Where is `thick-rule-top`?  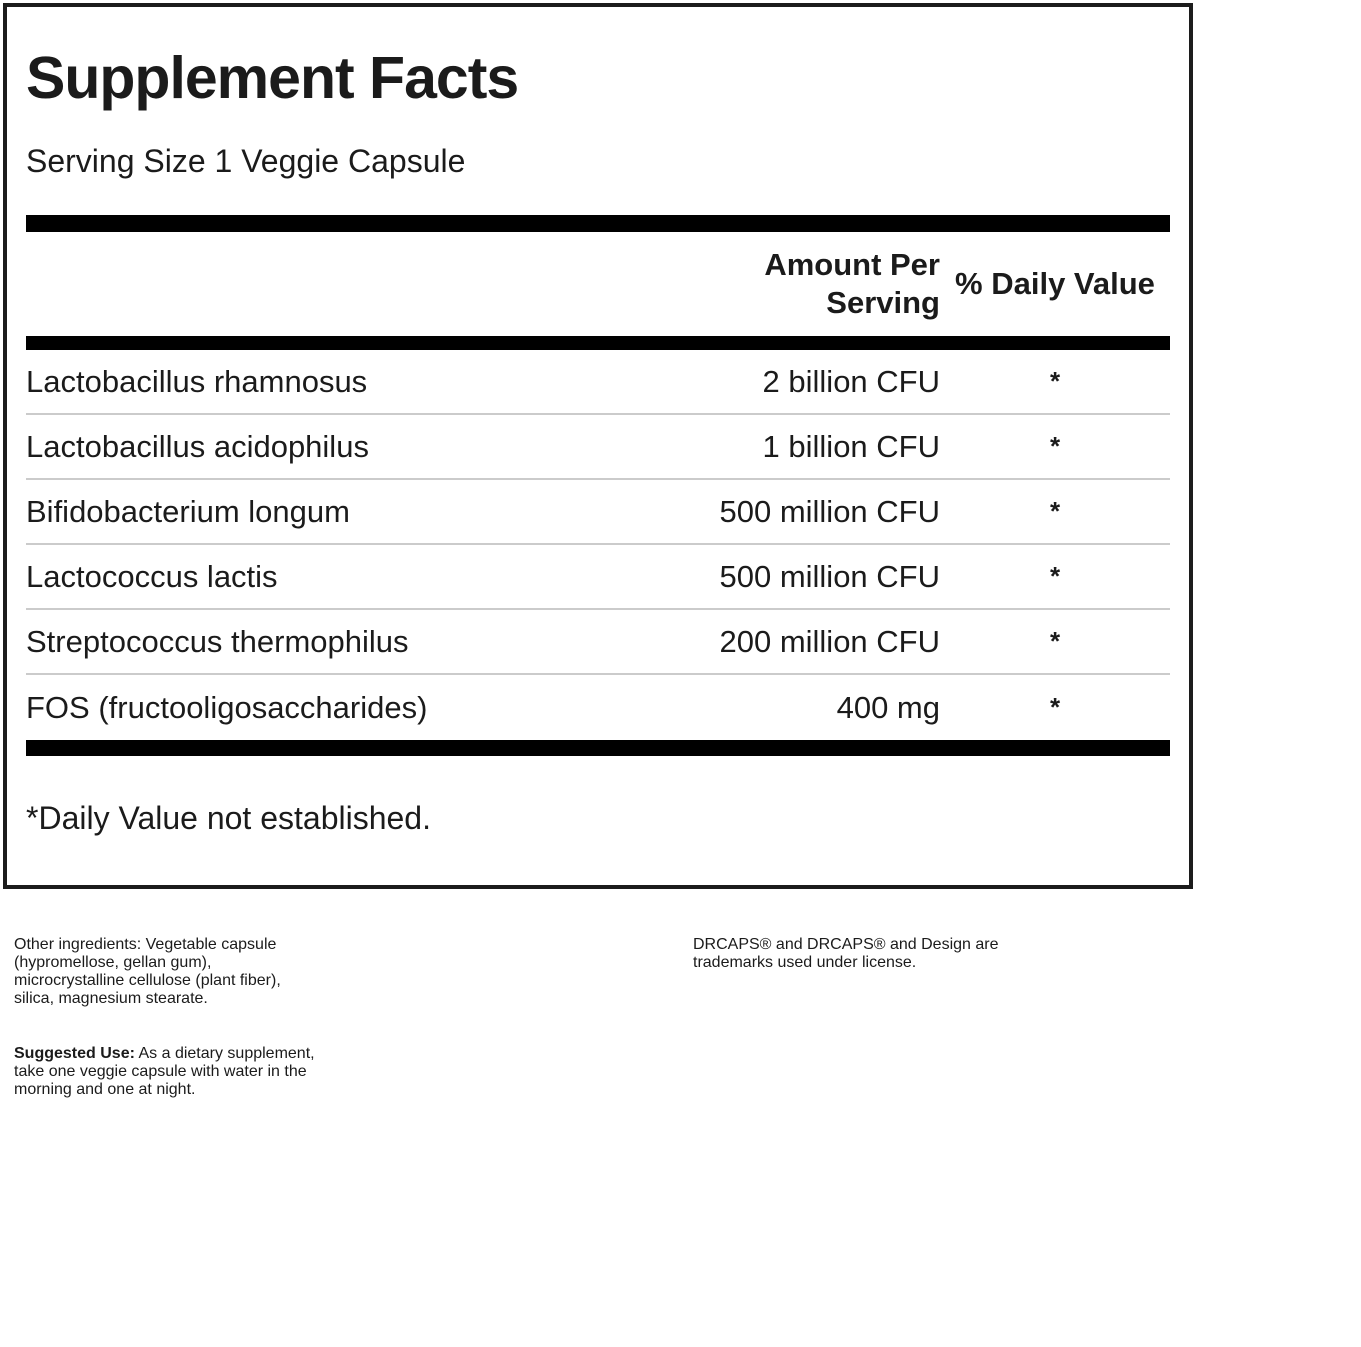
thick-rule-top is located at coordinates (598, 223).